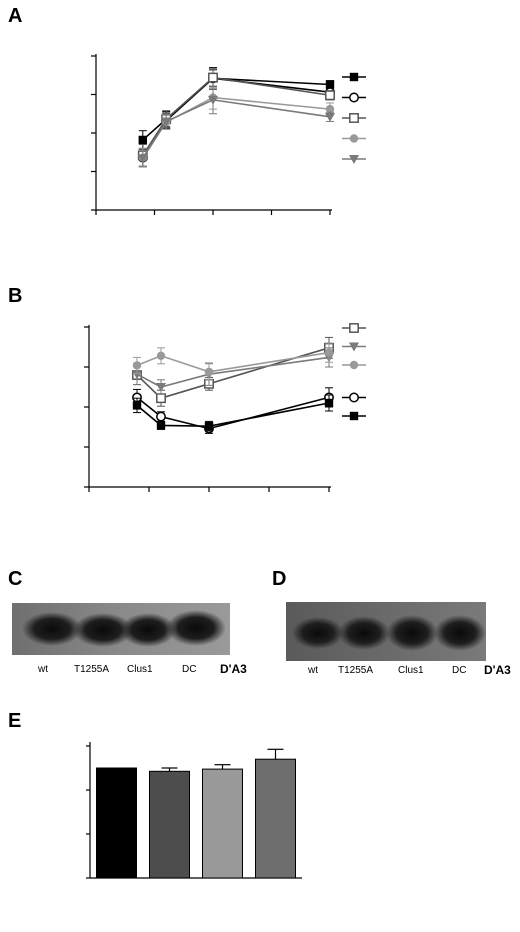  I want to click on blot-d-band-wt, so click(318, 633).